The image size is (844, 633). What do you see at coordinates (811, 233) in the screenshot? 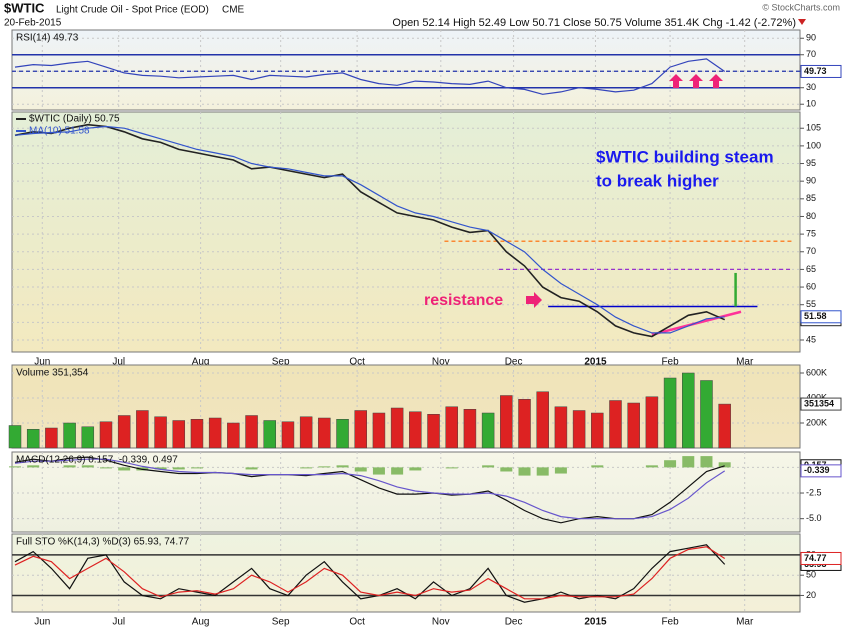
I see `y-tick-label: 75` at bounding box center [811, 233].